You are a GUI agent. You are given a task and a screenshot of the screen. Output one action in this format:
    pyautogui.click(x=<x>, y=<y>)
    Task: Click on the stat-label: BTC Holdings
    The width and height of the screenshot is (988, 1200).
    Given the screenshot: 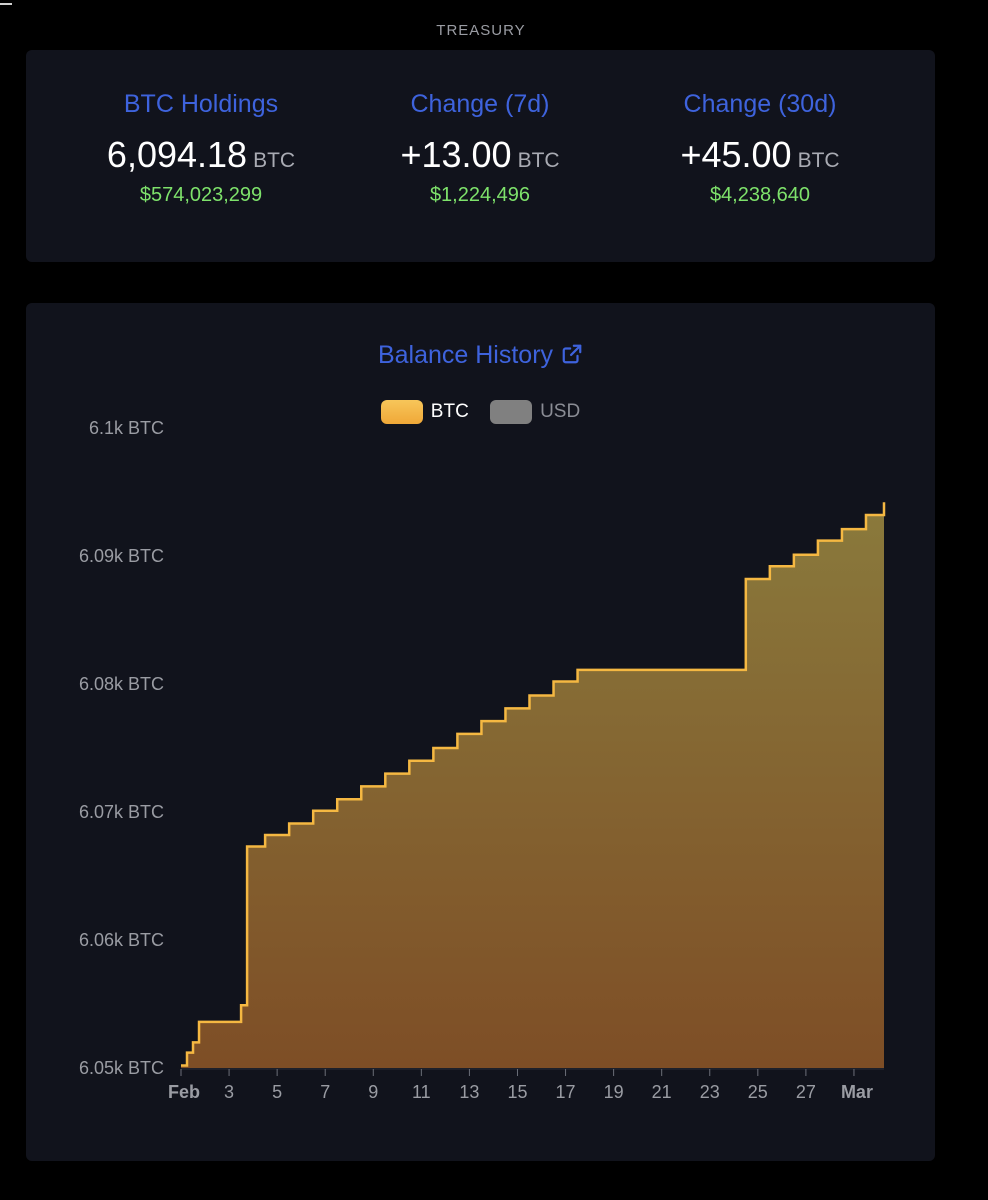 What is the action you would take?
    pyautogui.click(x=201, y=104)
    